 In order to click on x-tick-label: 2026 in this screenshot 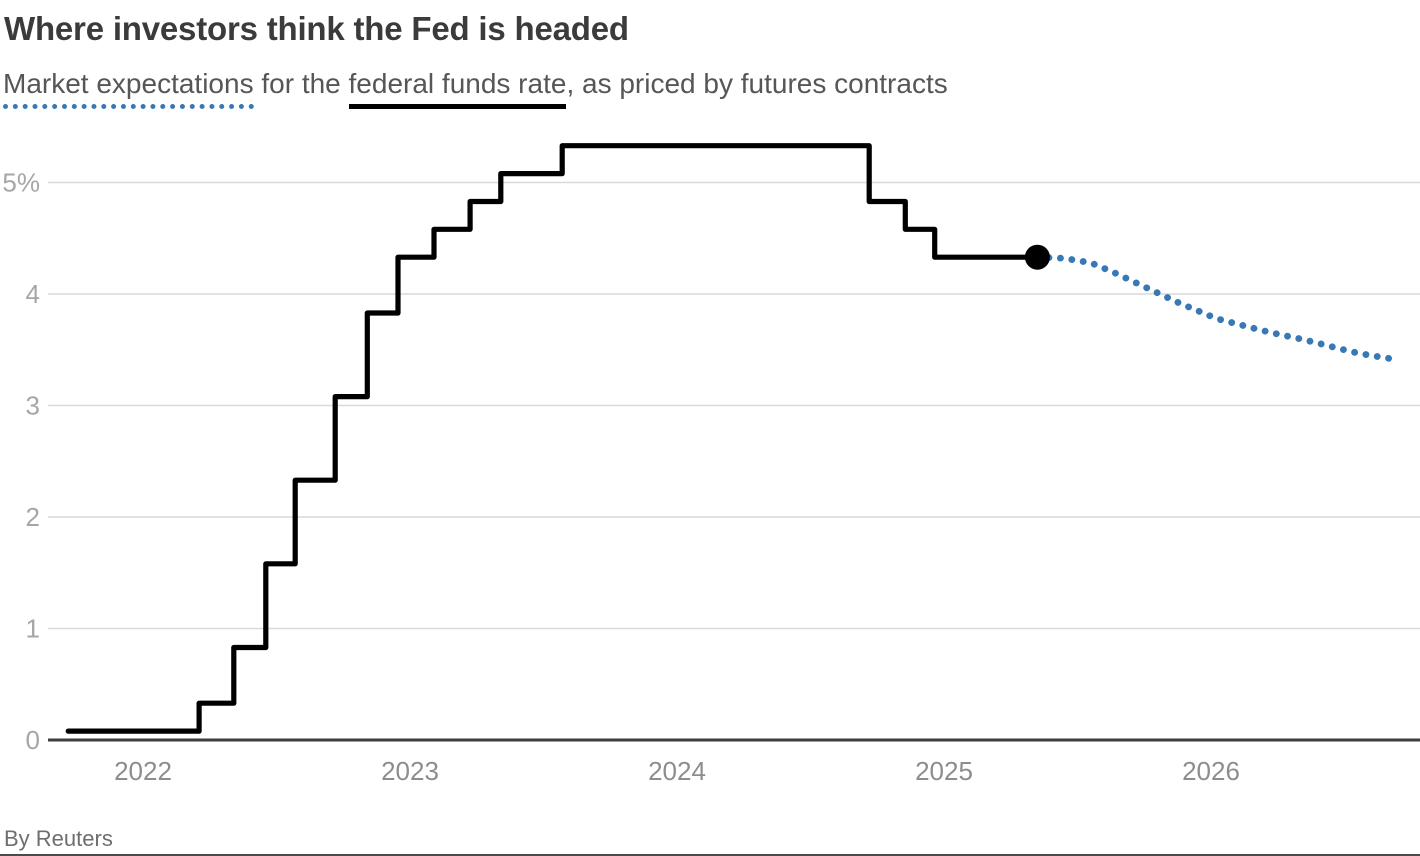, I will do `click(1211, 771)`.